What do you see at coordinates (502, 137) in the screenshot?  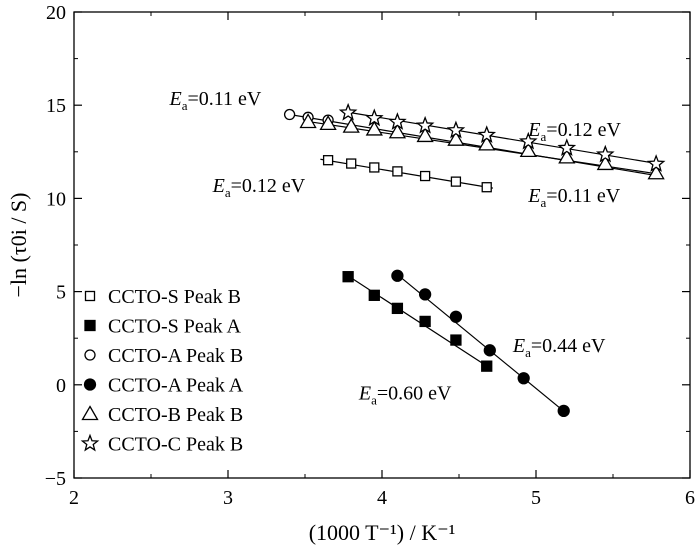 I see `series-ccto-c-peak-b` at bounding box center [502, 137].